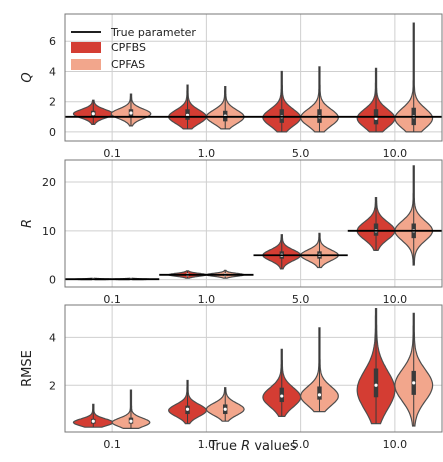 The height and width of the screenshot is (462, 443). Describe the element at coordinates (128, 47) in the screenshot. I see `legend-label: CPFBS` at that location.